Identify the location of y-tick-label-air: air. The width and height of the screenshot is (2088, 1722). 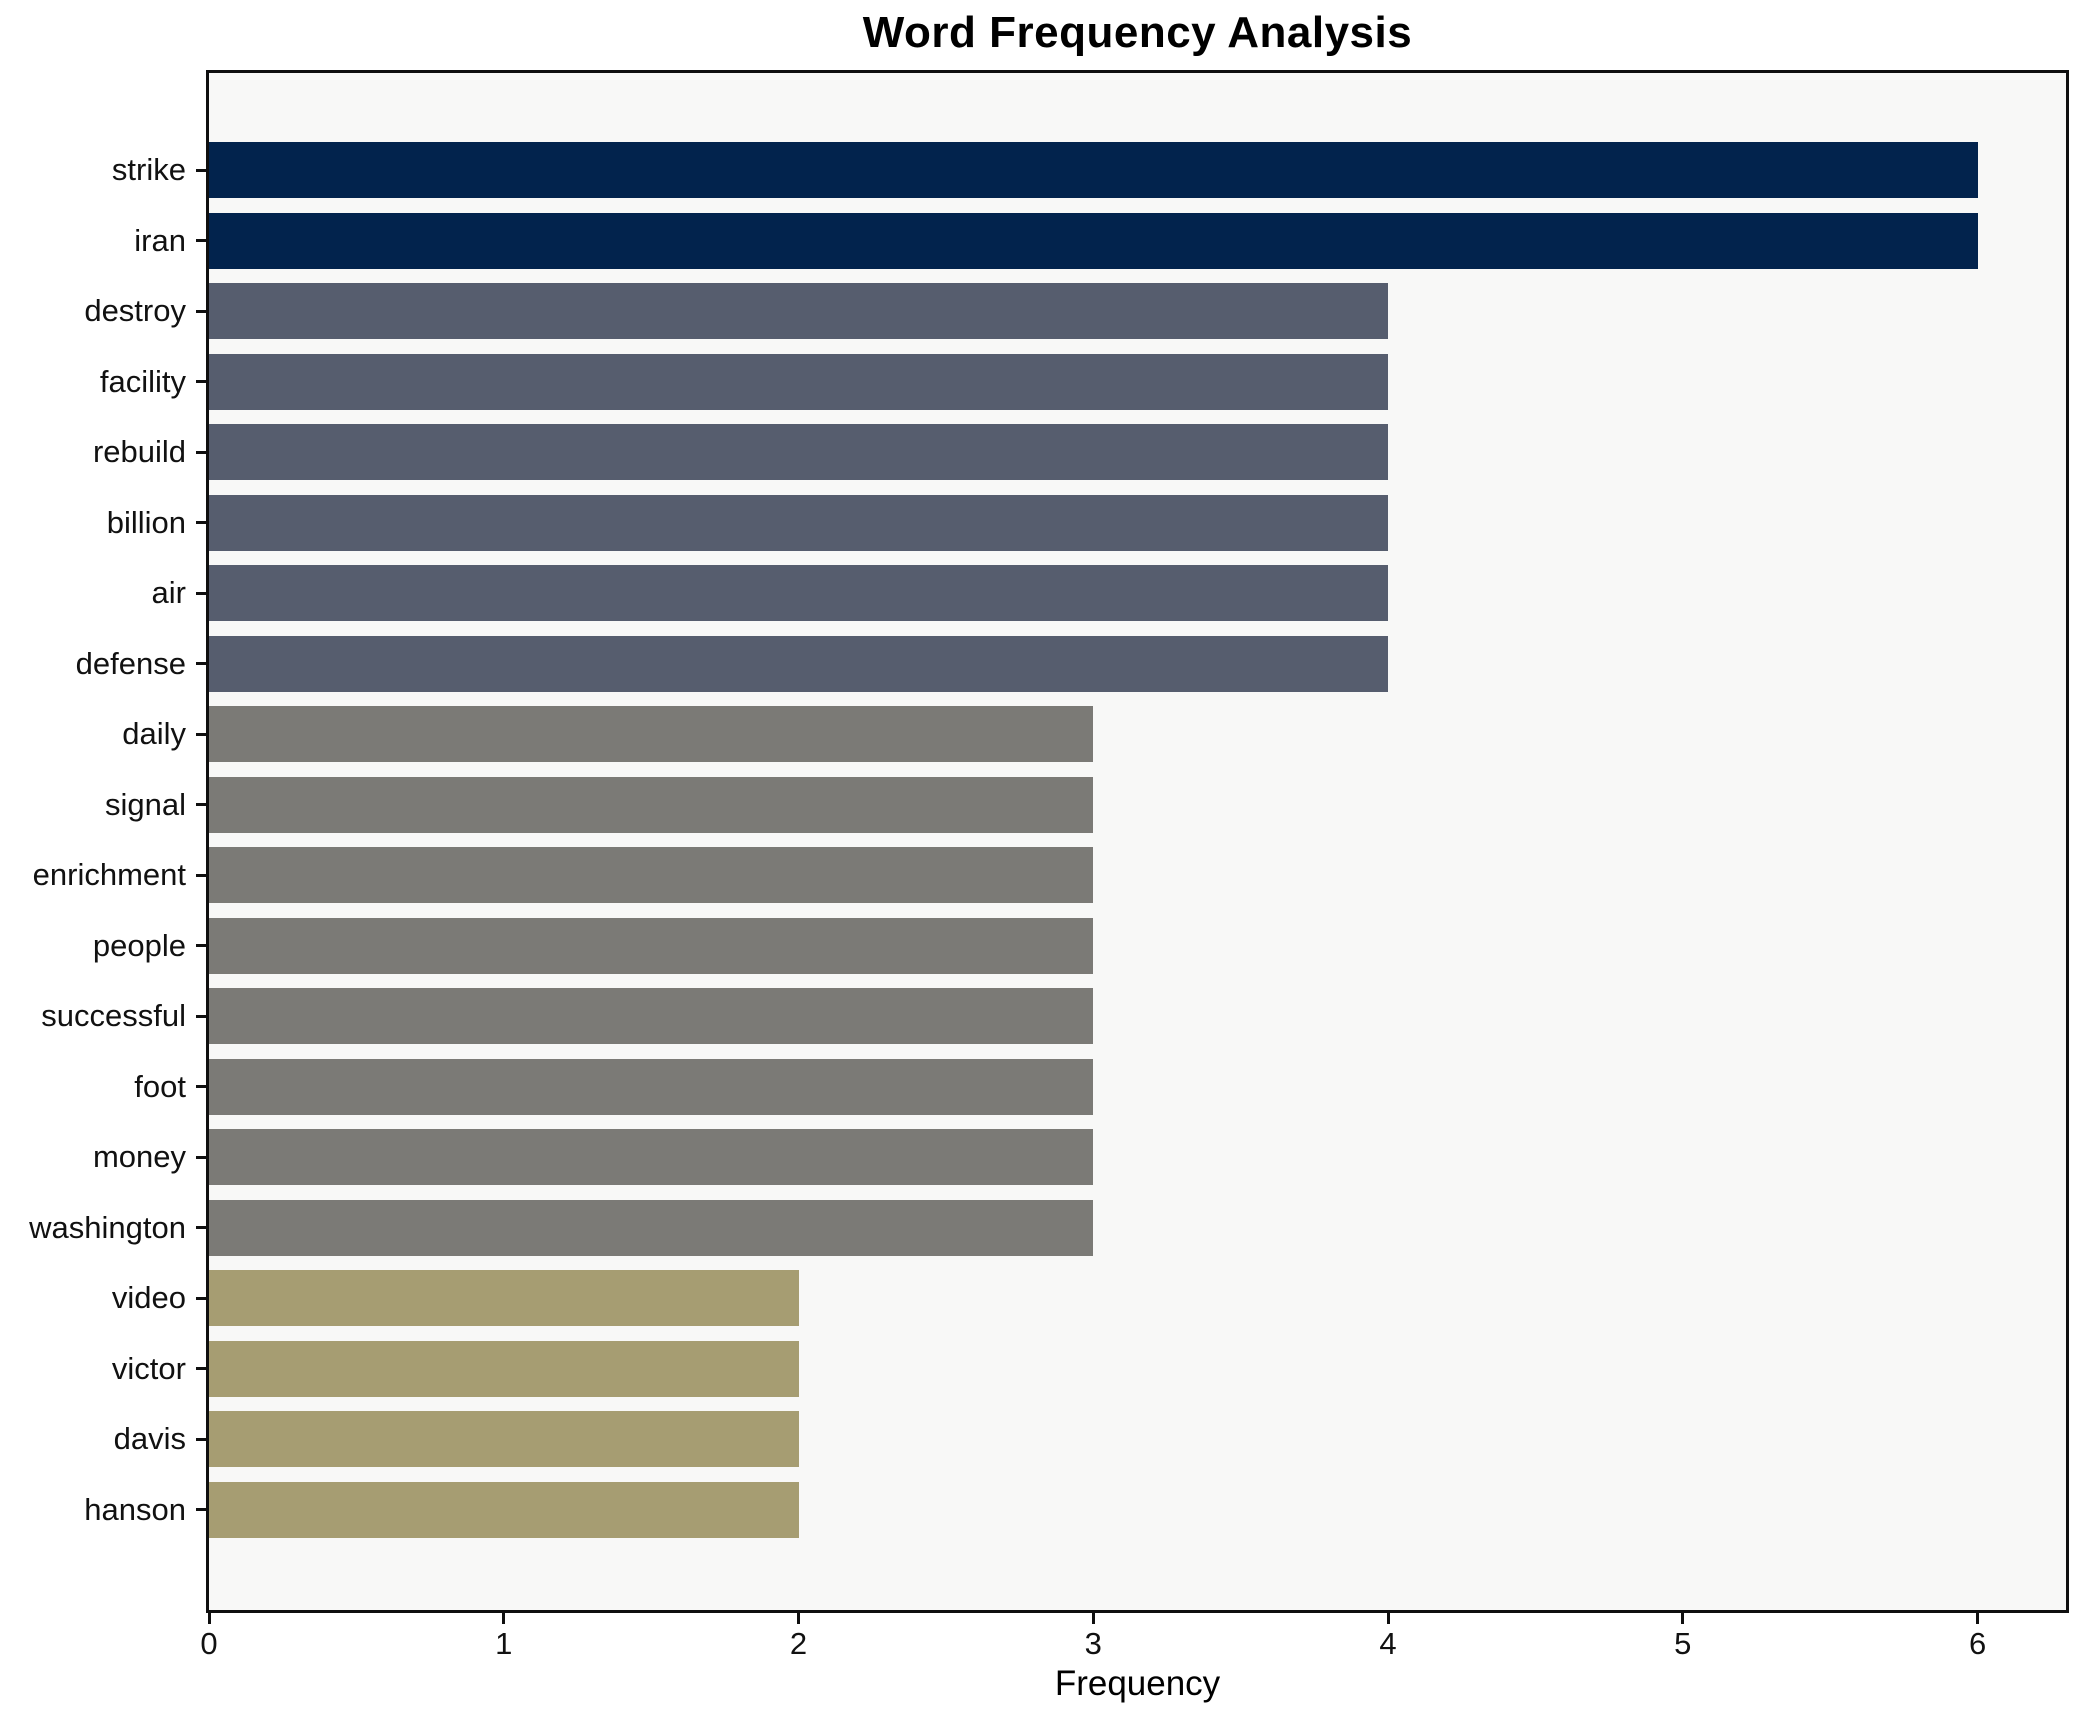
(168, 592).